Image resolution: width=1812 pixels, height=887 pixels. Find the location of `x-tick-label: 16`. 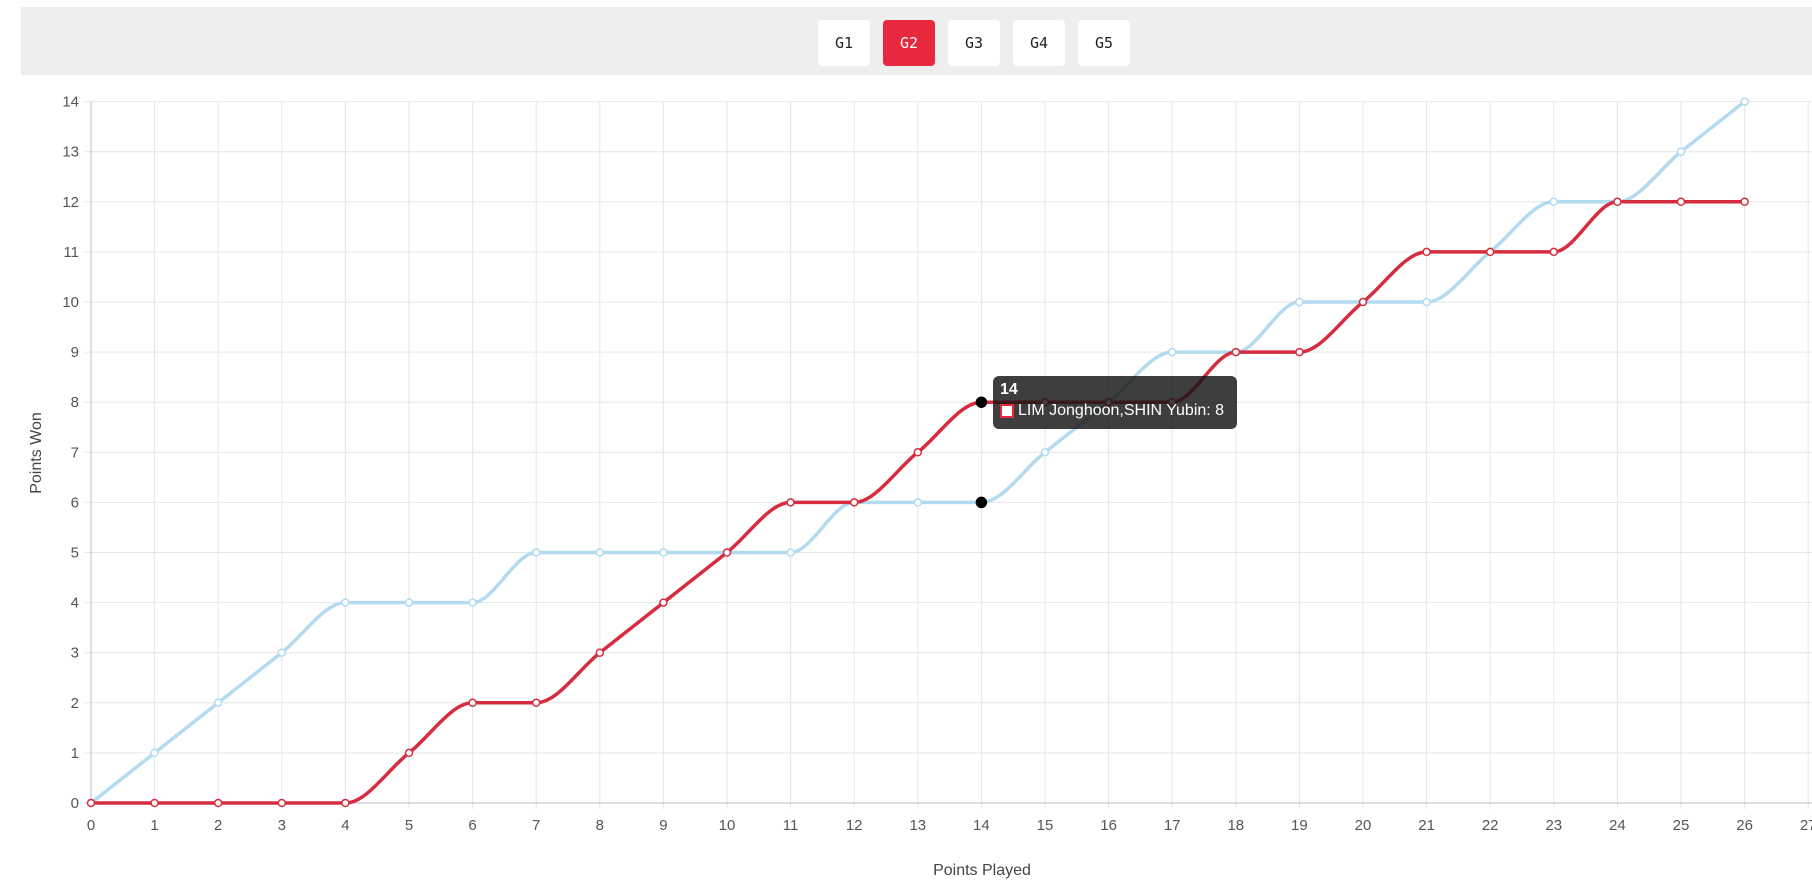

x-tick-label: 16 is located at coordinates (1108, 825).